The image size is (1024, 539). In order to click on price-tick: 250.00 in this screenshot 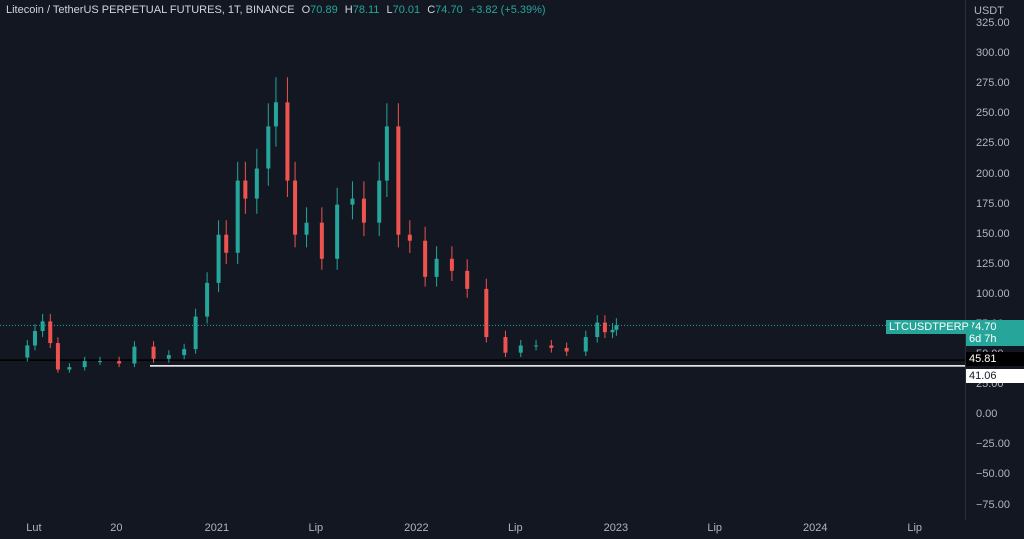, I will do `click(993, 113)`.